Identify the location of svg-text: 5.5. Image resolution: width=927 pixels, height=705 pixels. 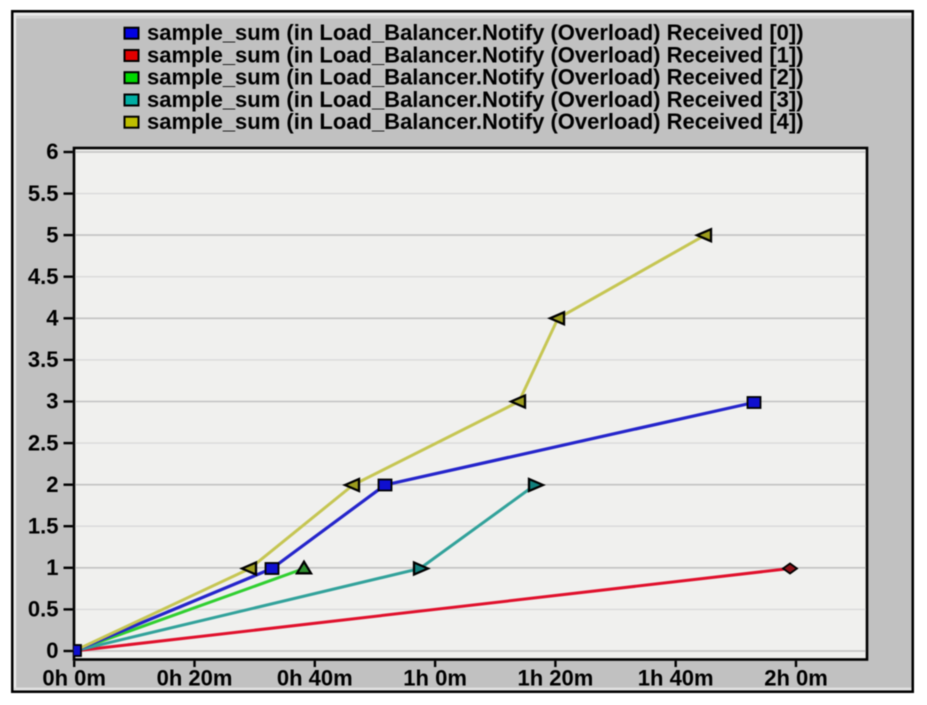
(43, 193).